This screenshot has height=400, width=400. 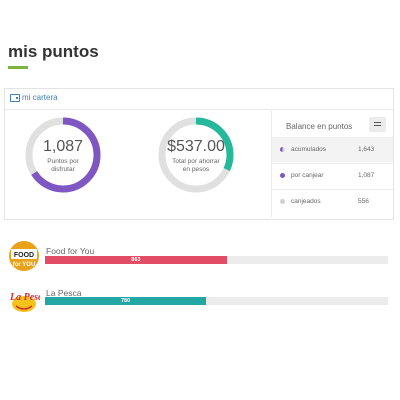 I want to click on balance-row-por-canjear: por canjear 1,087, so click(x=332, y=175).